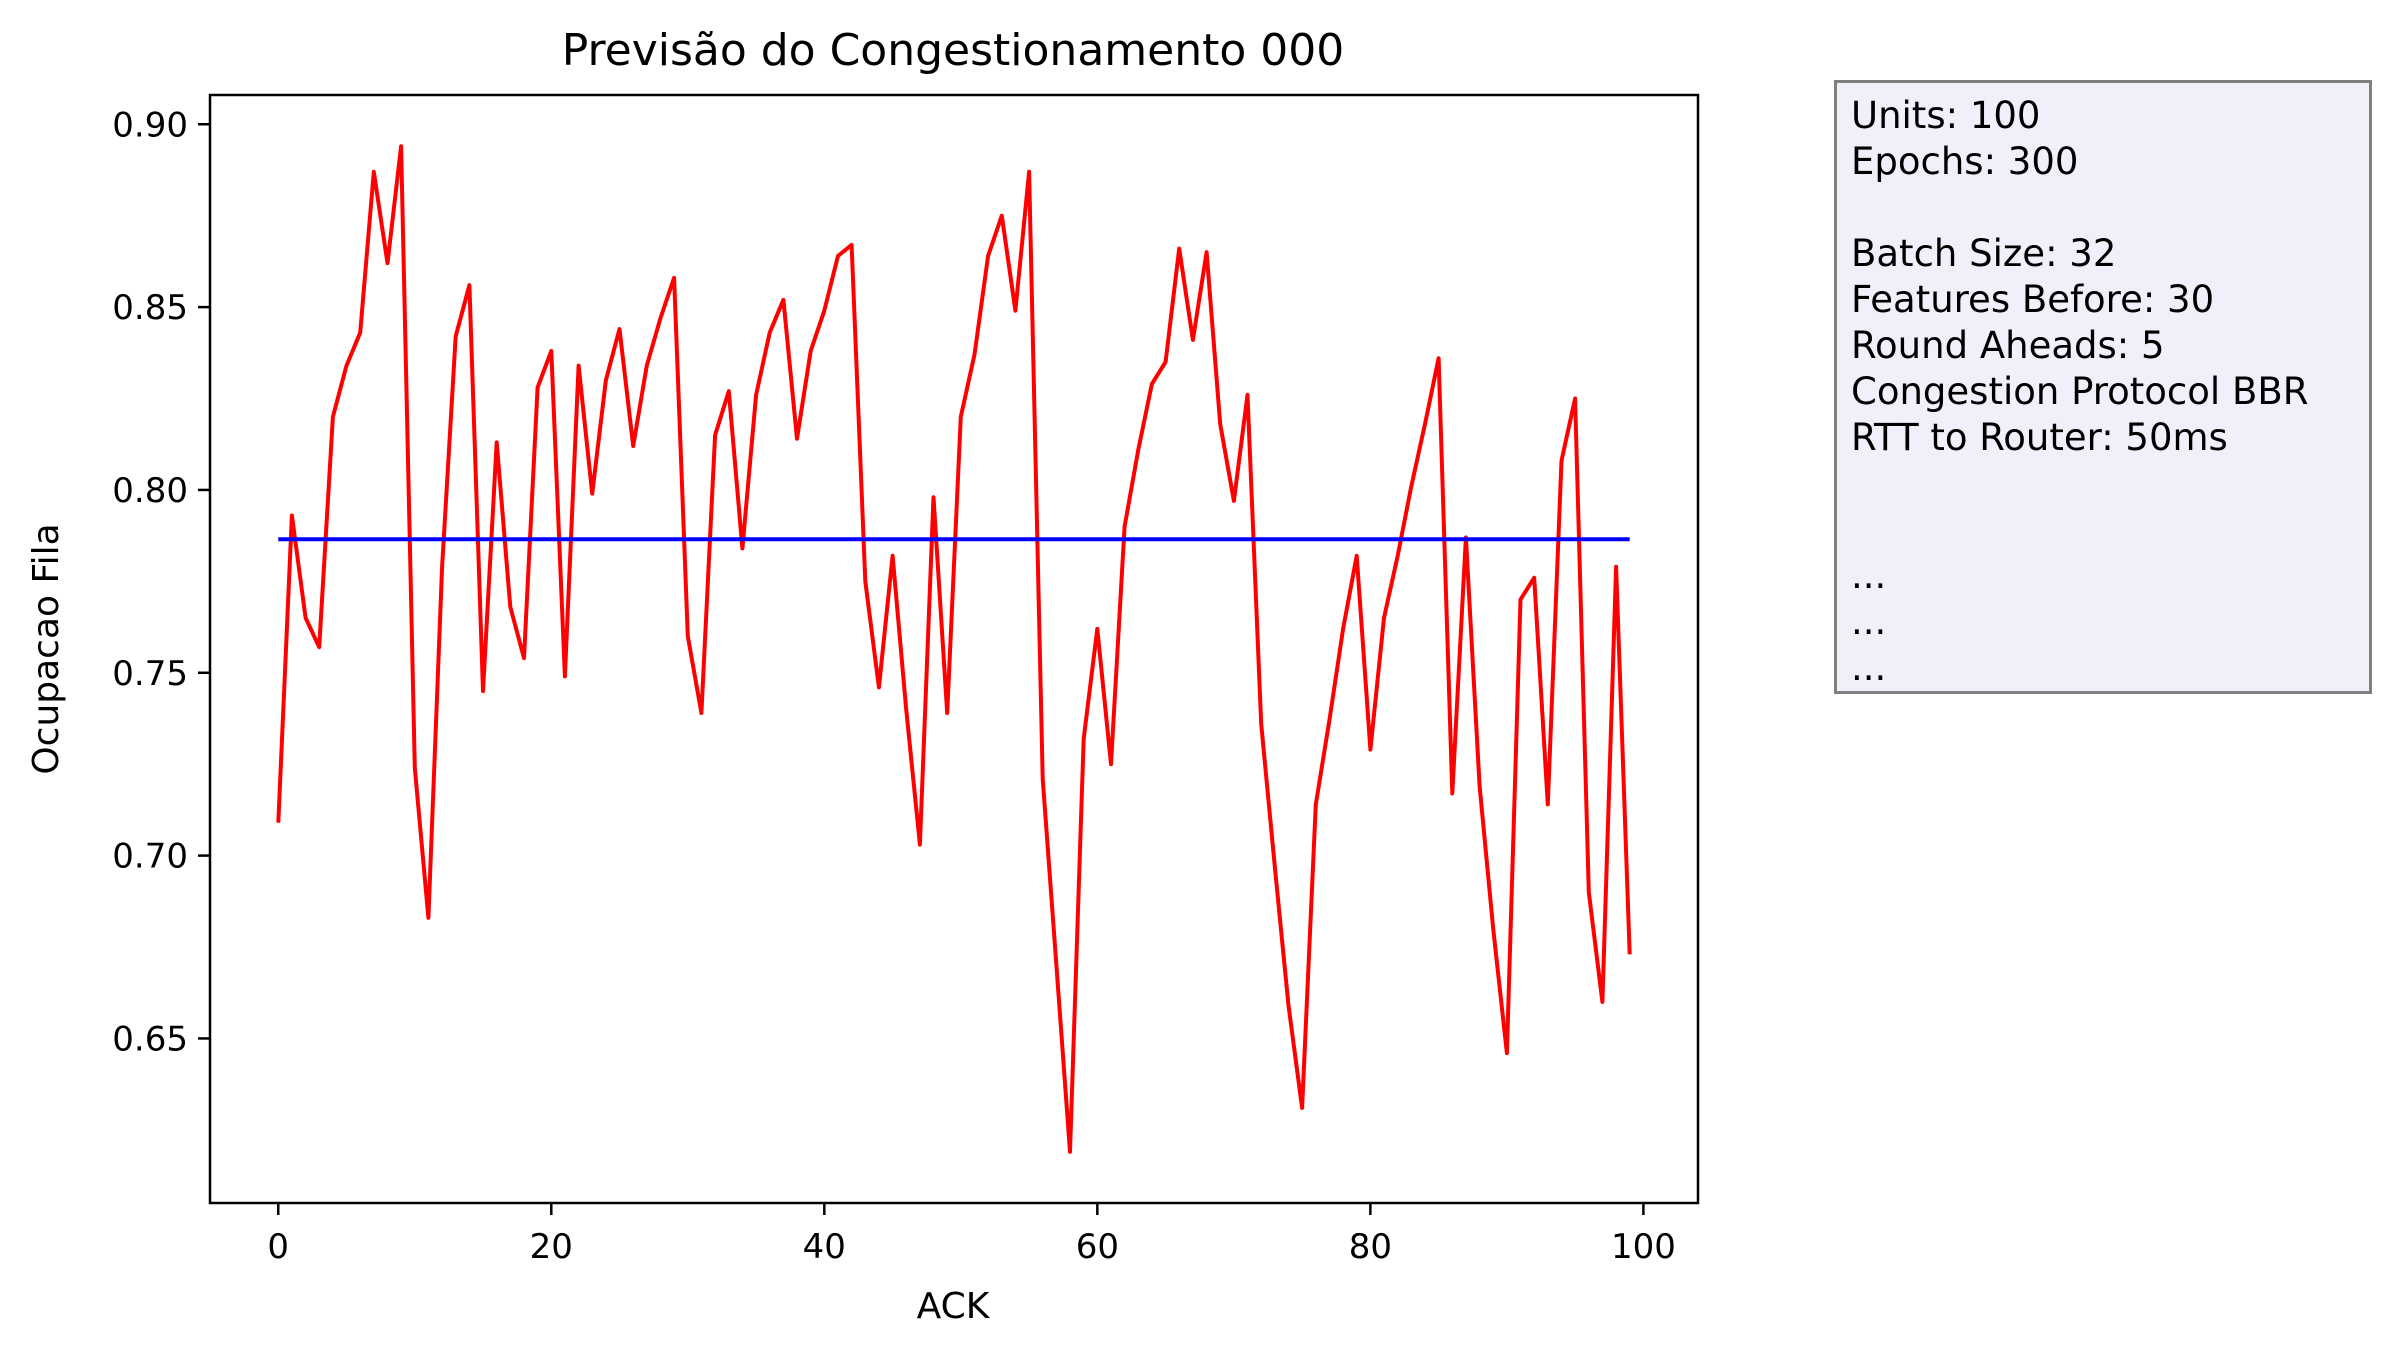 The width and height of the screenshot is (2390, 1358). Describe the element at coordinates (150, 1039) in the screenshot. I see `y-tick-label: 0.65` at that location.